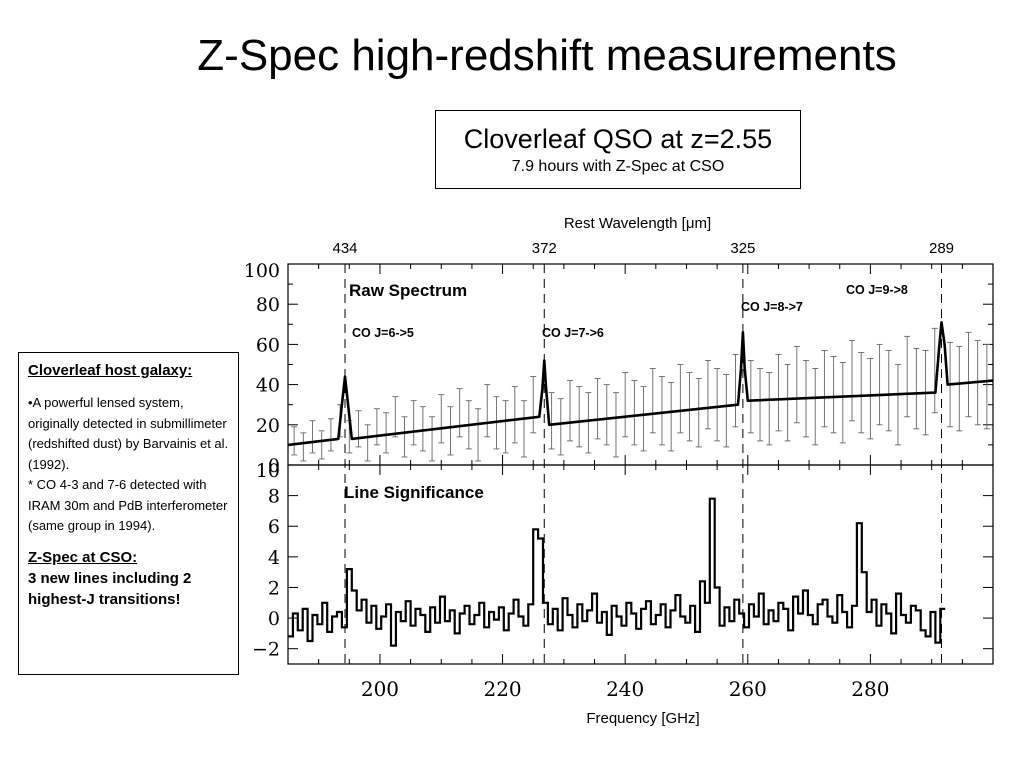 The height and width of the screenshot is (768, 1024). I want to click on notes-heading: Cloverleaf host galaxy:, so click(110, 370).